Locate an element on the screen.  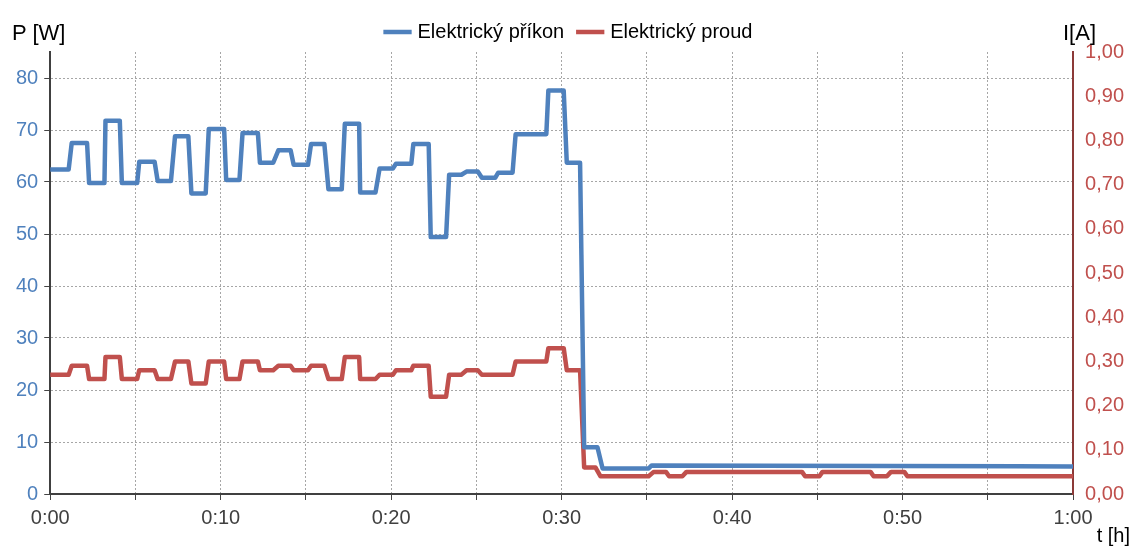
y2-tick-label: 0,70 is located at coordinates (1105, 183).